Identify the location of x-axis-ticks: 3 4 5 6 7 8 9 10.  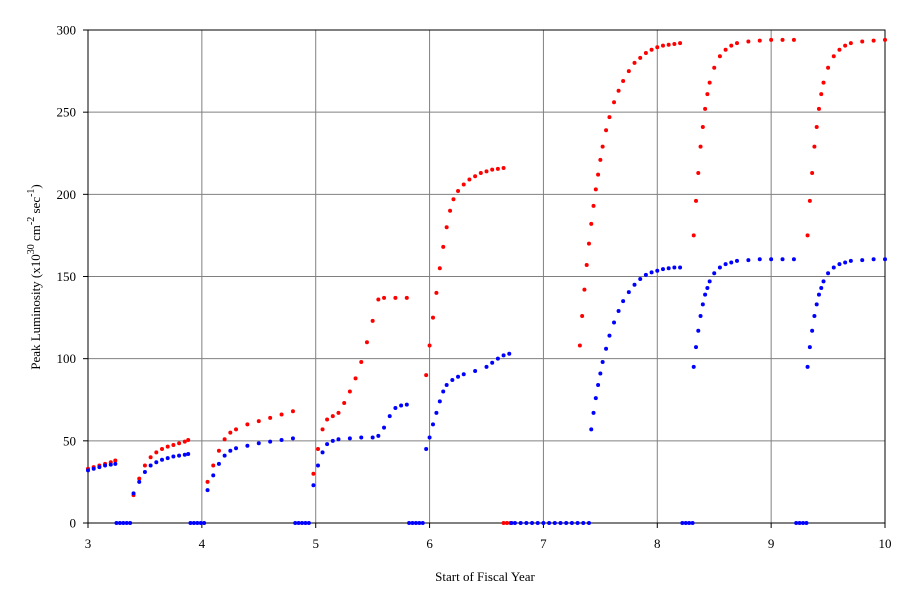
(488, 537).